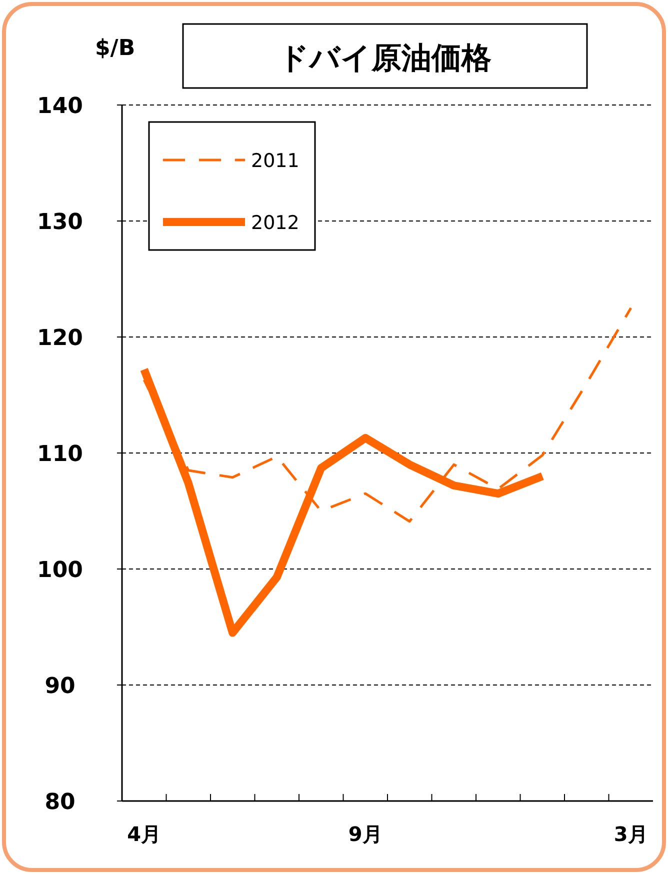 Image resolution: width=668 pixels, height=874 pixels. I want to click on legend-label: 2012, so click(275, 223).